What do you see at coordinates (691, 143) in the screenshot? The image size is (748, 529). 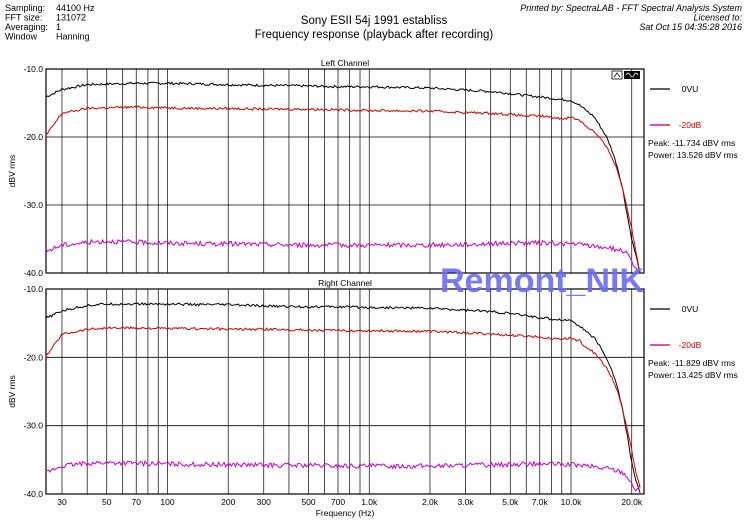 I see `peak-readout: Peak: -11.734 dBV rms` at bounding box center [691, 143].